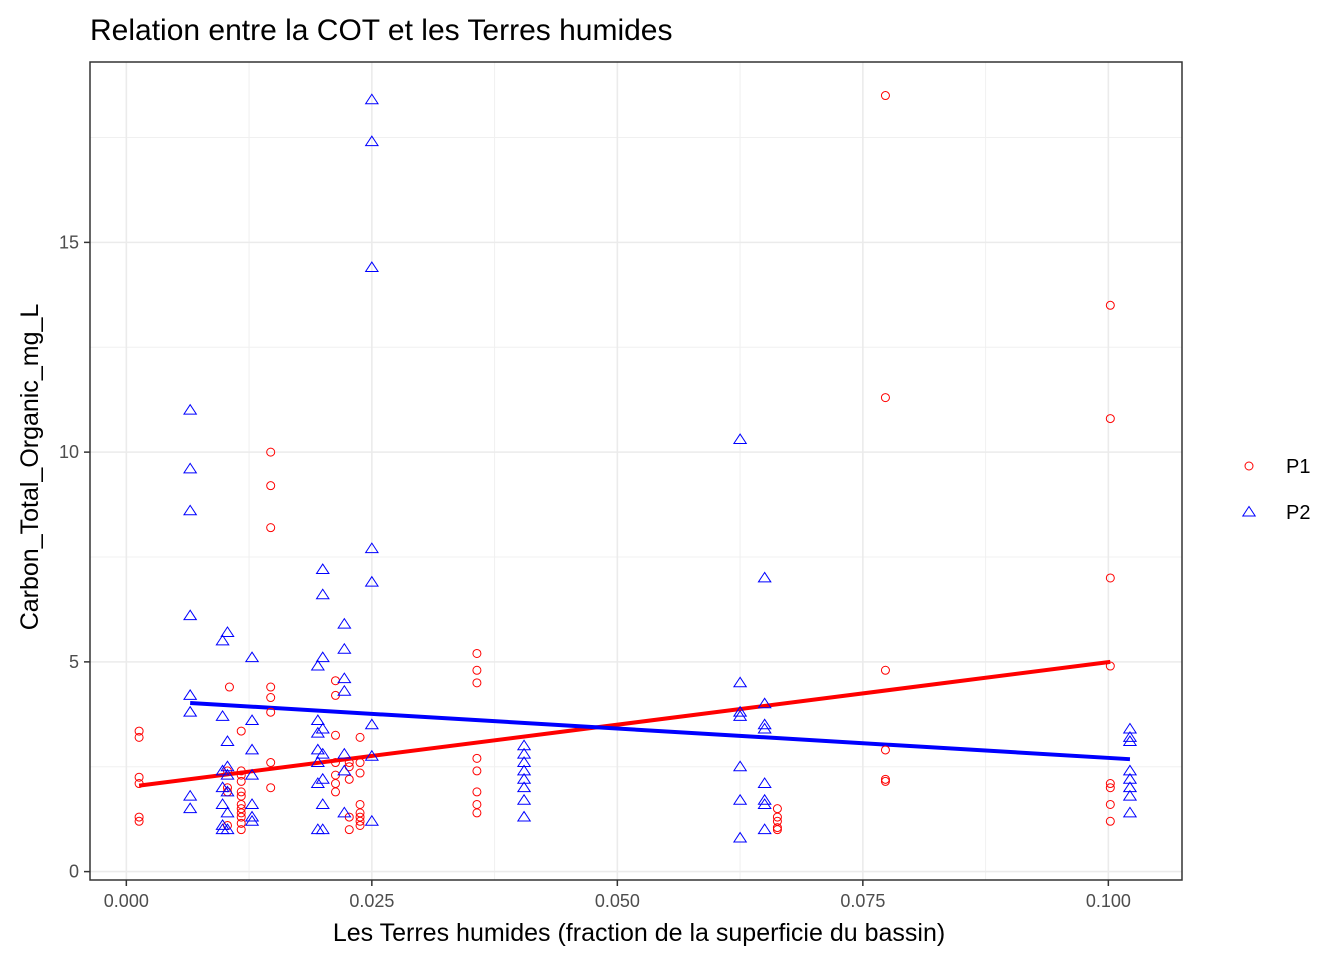 The height and width of the screenshot is (960, 1344). What do you see at coordinates (69, 242) in the screenshot?
I see `y-tick-label: 15` at bounding box center [69, 242].